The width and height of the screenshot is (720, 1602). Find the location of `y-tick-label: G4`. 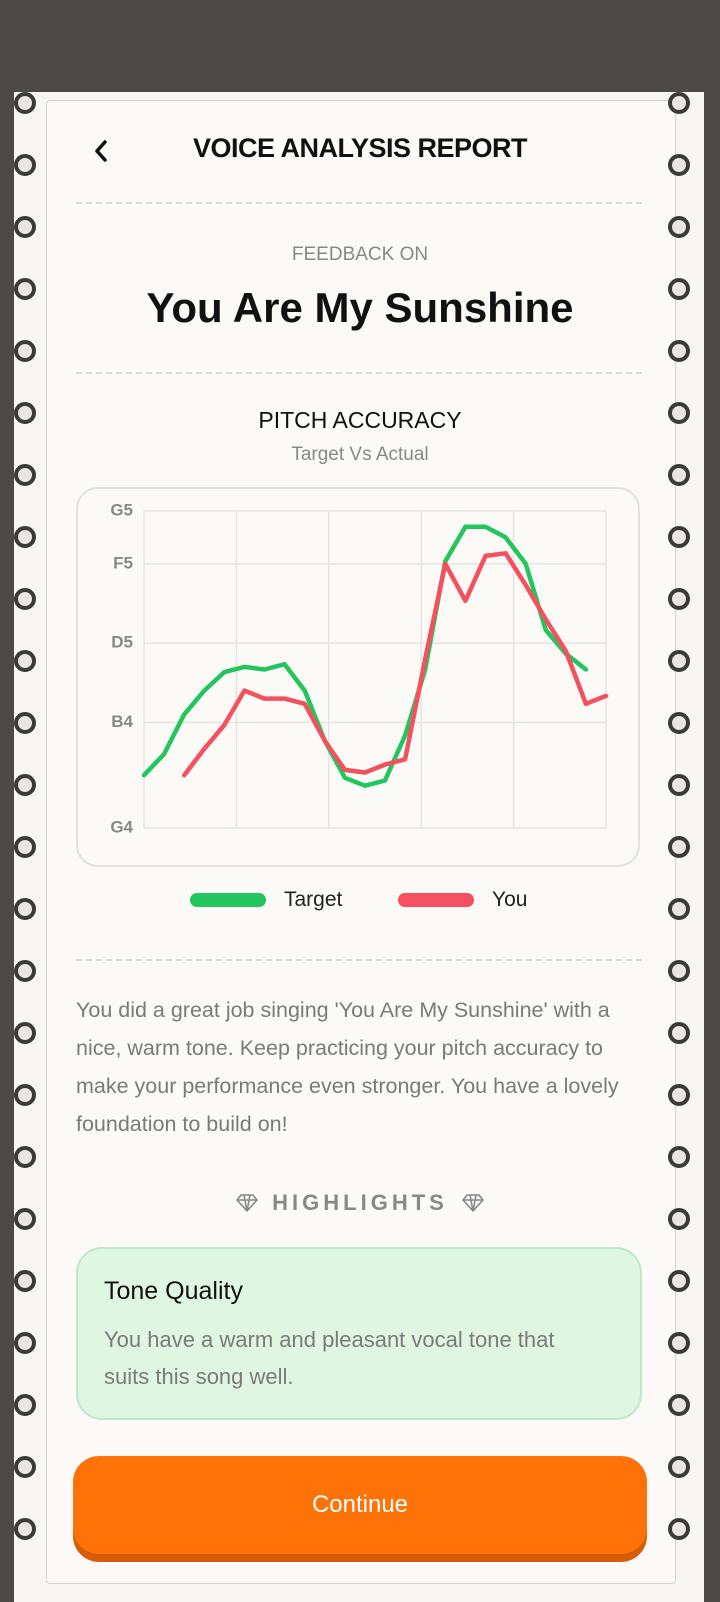

y-tick-label: G4 is located at coordinates (121, 826).